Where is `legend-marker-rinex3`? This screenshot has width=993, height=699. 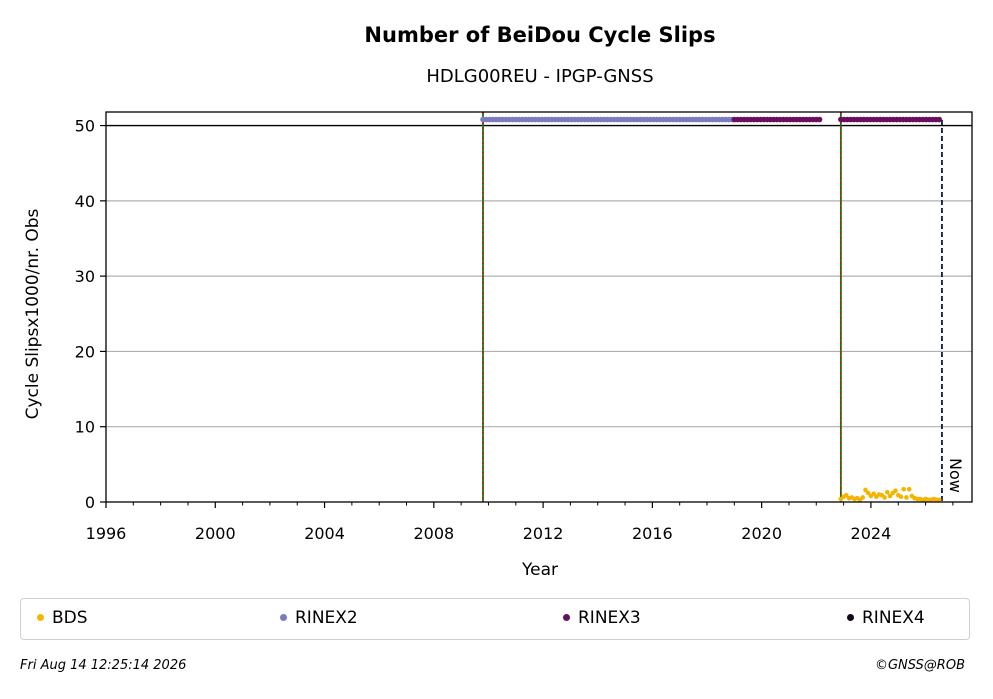
legend-marker-rinex3 is located at coordinates (566, 617).